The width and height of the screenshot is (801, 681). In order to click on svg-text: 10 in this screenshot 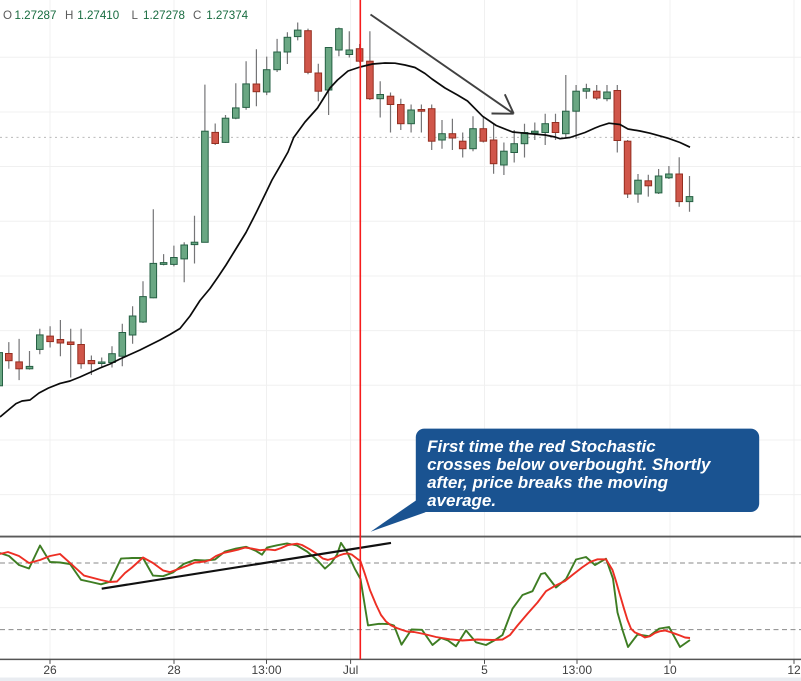, I will do `click(670, 670)`.